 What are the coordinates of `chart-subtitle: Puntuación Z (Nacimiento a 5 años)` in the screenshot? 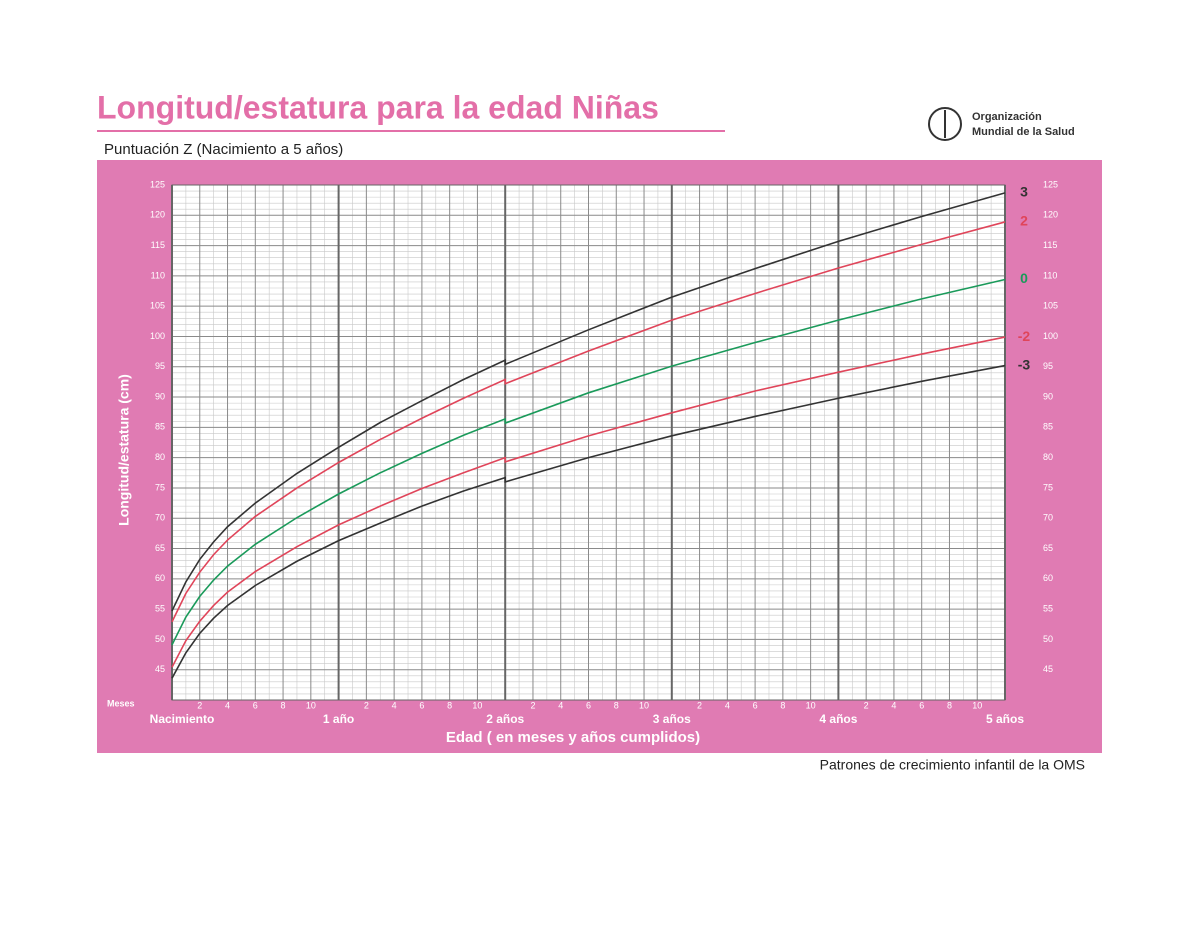 It's located at (223, 149).